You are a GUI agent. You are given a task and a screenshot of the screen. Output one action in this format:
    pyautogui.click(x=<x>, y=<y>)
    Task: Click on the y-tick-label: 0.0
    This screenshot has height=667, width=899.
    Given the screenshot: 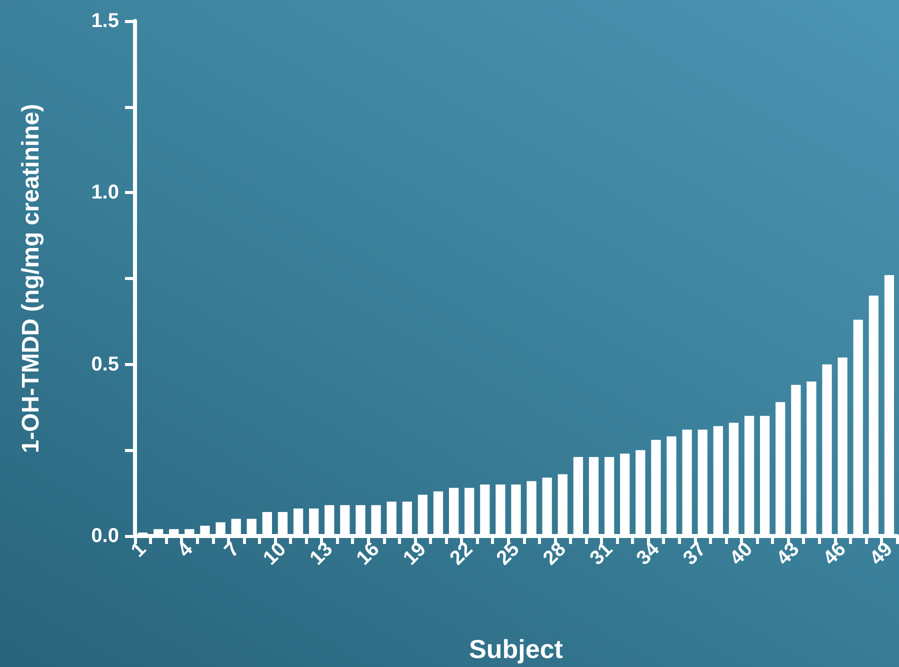 What is the action you would take?
    pyautogui.click(x=105, y=536)
    